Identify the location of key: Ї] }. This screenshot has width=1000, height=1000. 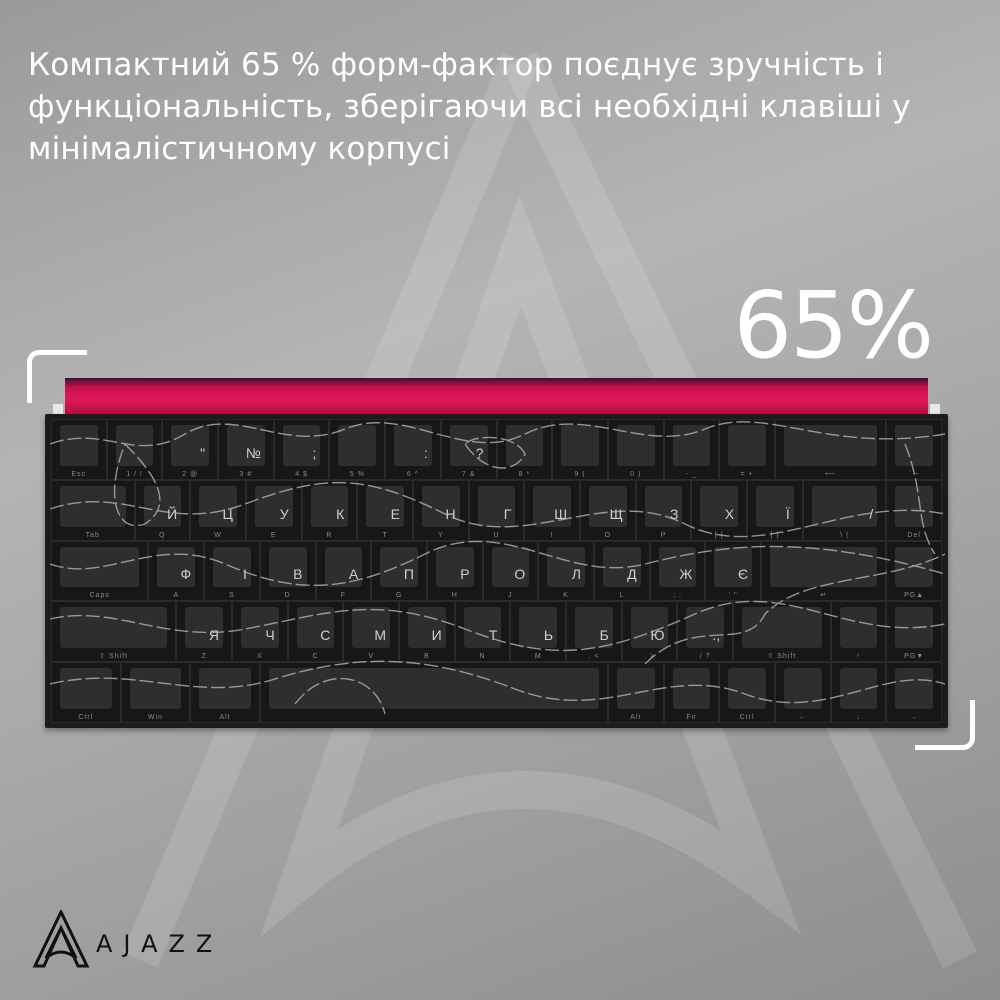
(775, 510).